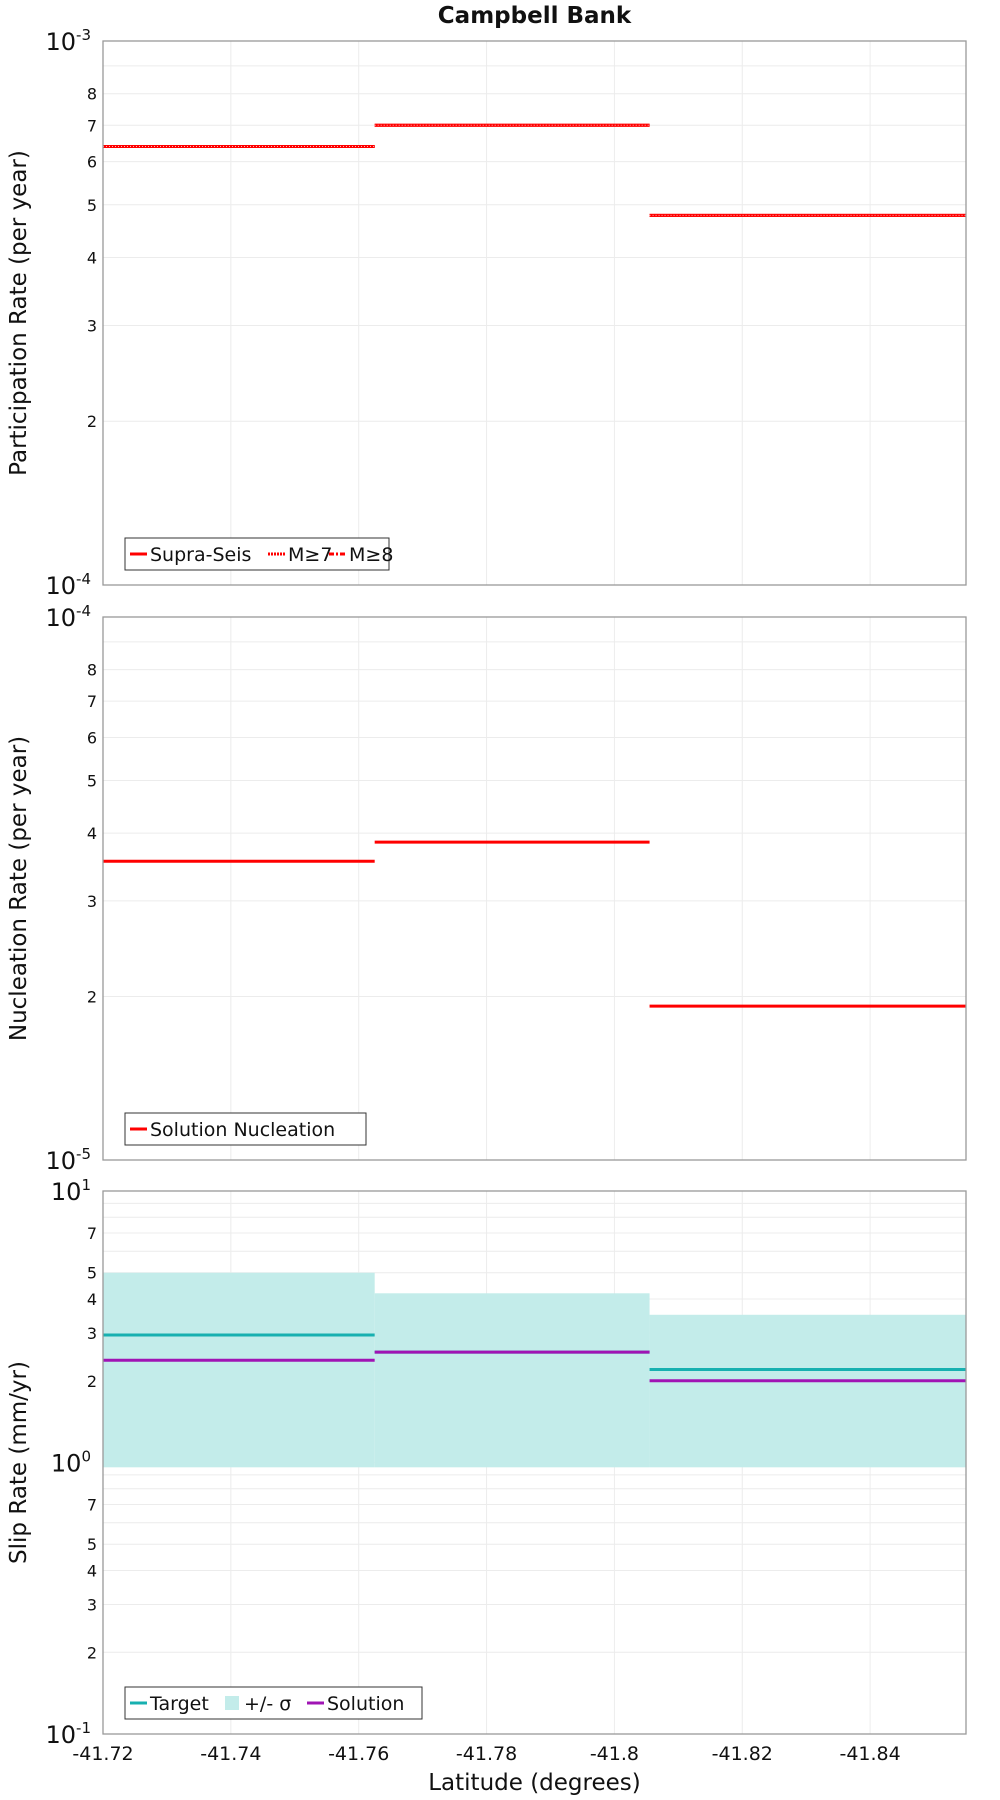  What do you see at coordinates (68, 1734) in the screenshot?
I see `y-decade-label: 10-1` at bounding box center [68, 1734].